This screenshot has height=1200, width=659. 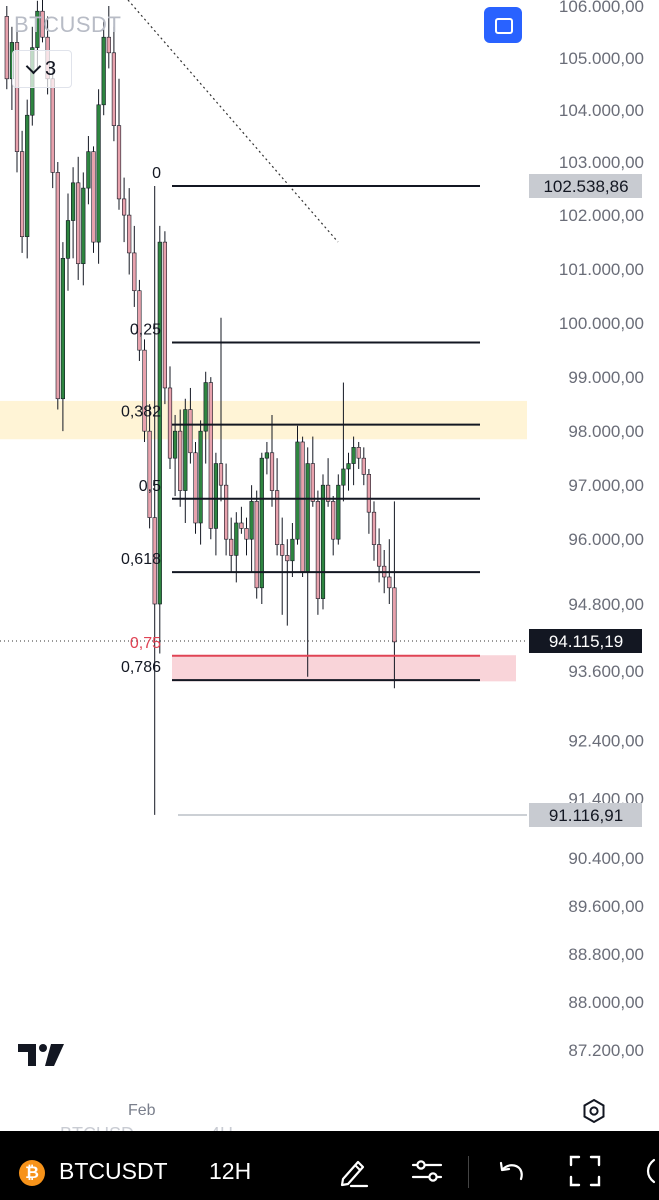 I want to click on fib-level-label: 0,5, so click(x=150, y=486).